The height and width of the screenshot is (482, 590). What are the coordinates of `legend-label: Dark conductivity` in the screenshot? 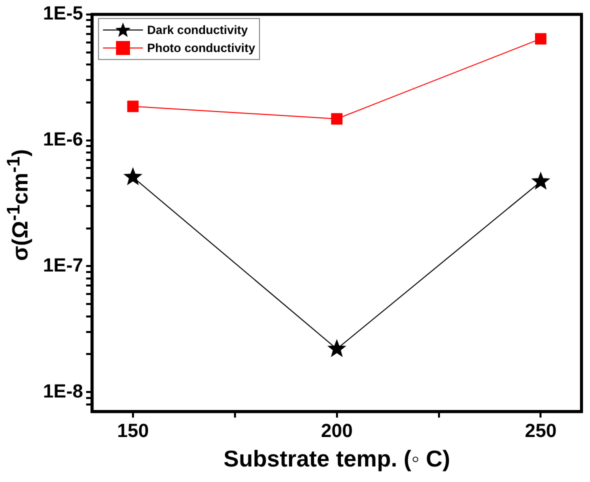 It's located at (197, 30).